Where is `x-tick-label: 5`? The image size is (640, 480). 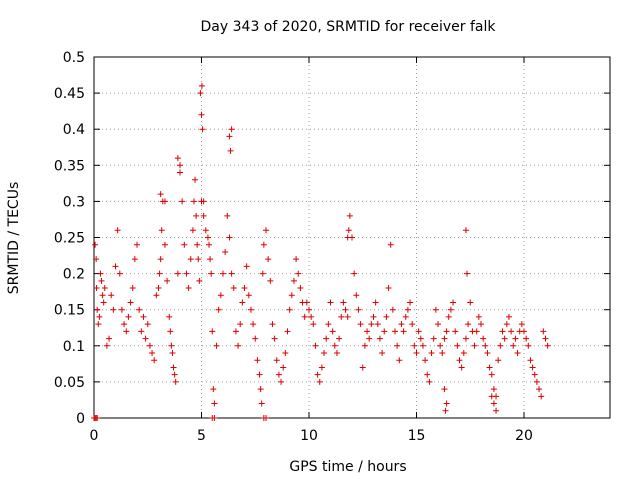 x-tick-label: 5 is located at coordinates (201, 436).